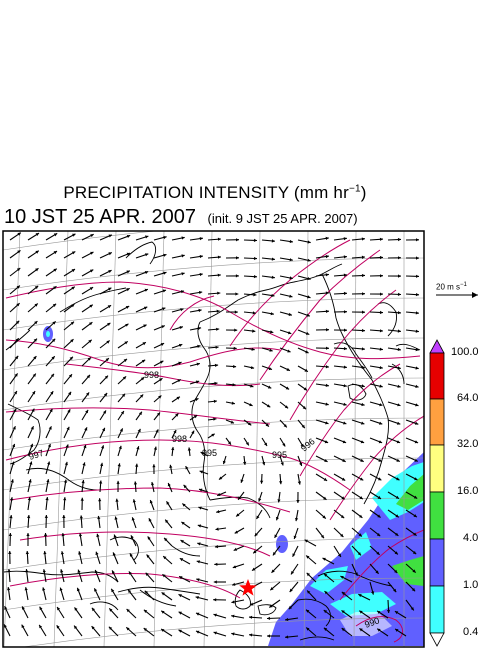 The height and width of the screenshot is (650, 500). What do you see at coordinates (457, 295) in the screenshot?
I see `reference-vector` at bounding box center [457, 295].